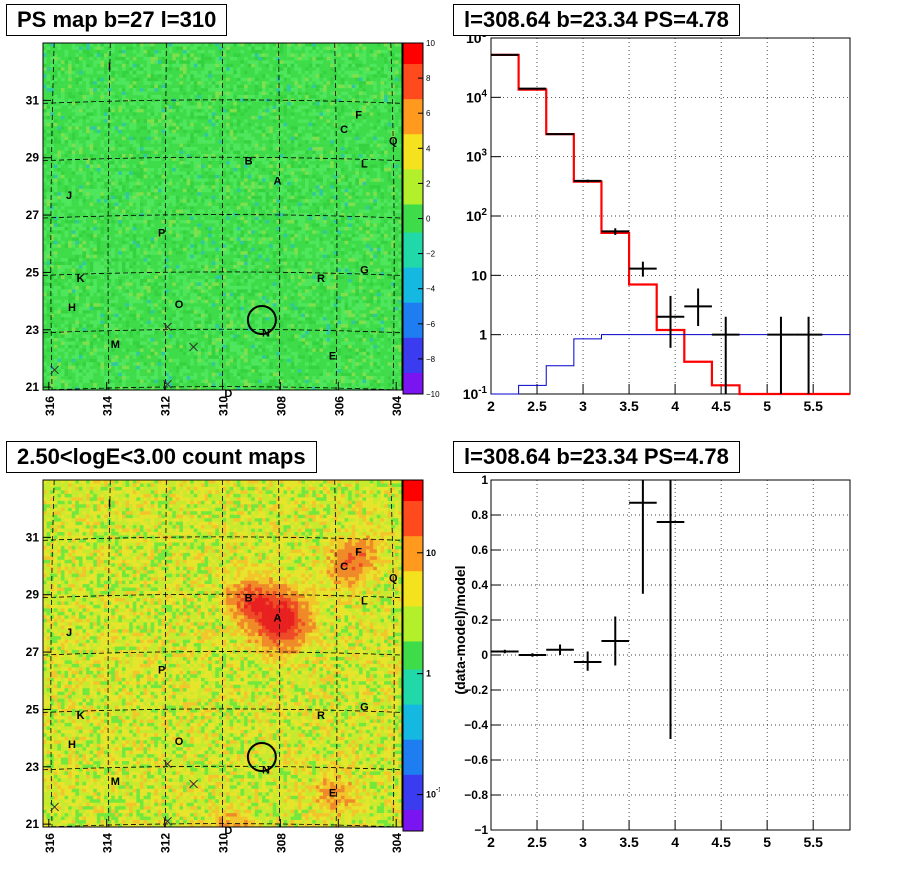  Describe the element at coordinates (428, 674) in the screenshot. I see `colorbar-tick-label: 1` at that location.